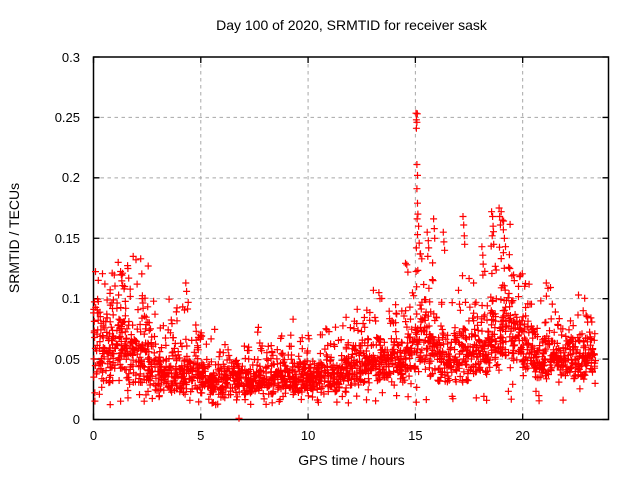  Describe the element at coordinates (308, 435) in the screenshot. I see `x-tick-label: 10` at that location.